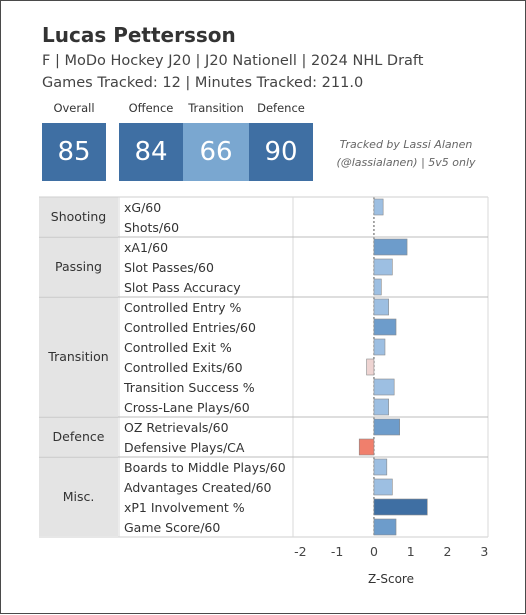 The image size is (526, 615). Describe the element at coordinates (187, 407) in the screenshot. I see `metric-label: Cross-Lane Plays/60` at that location.